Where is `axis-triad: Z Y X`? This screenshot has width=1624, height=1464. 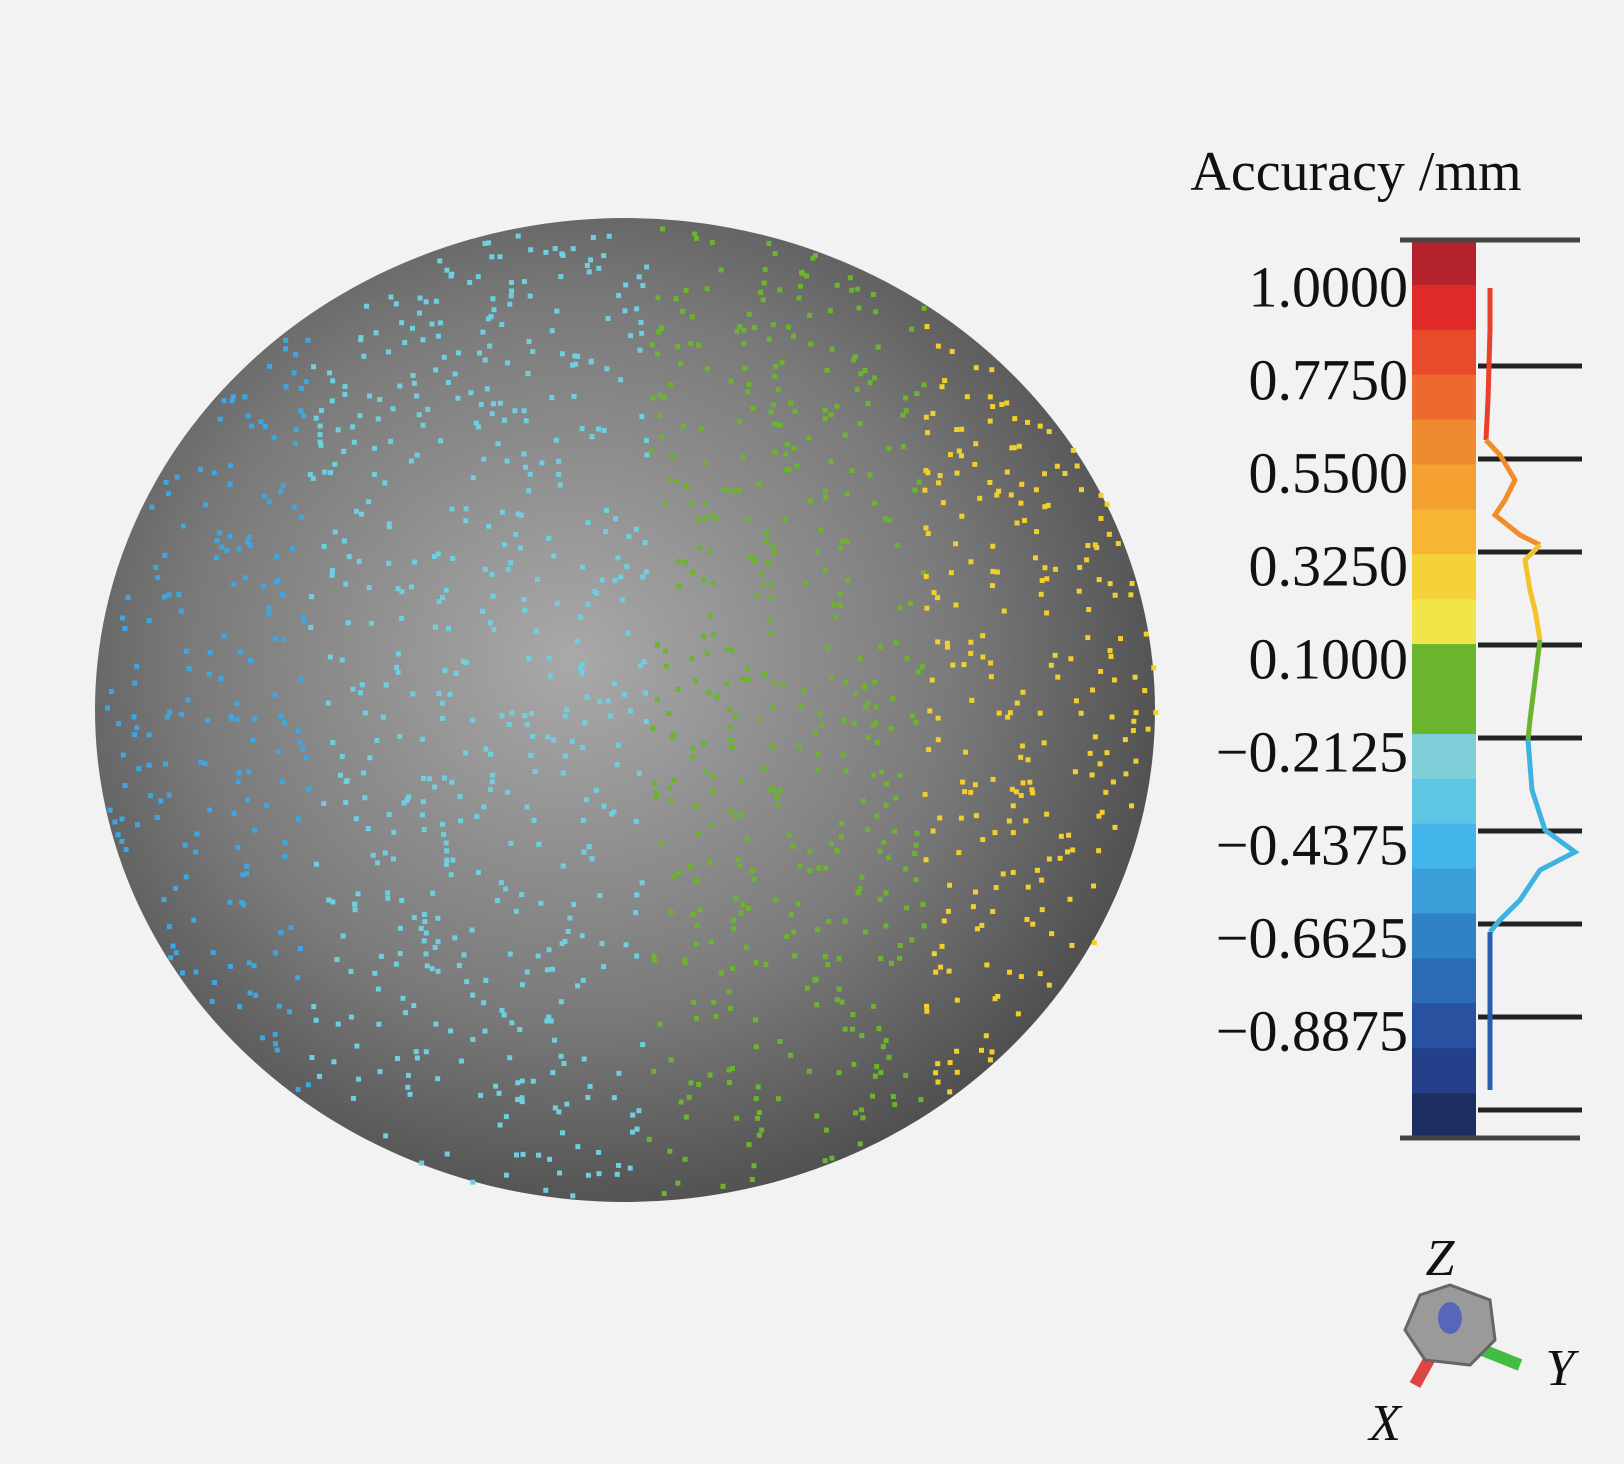
axis-triad: Z Y X is located at coordinates (1473, 1341).